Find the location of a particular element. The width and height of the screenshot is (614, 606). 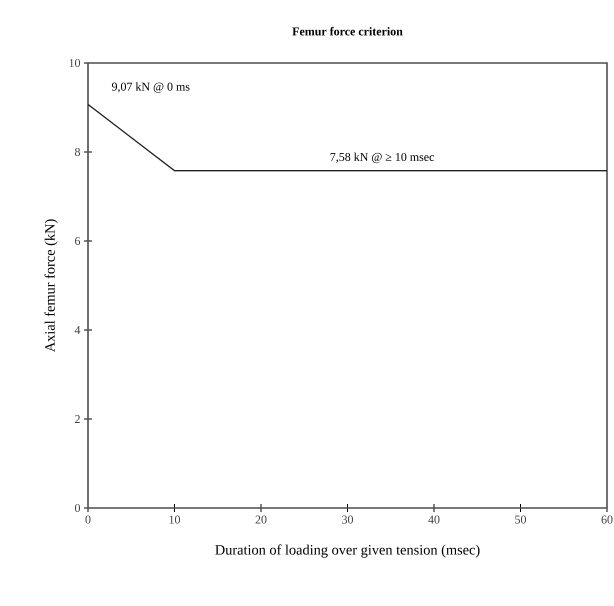

x-axis-title: Duration of loading over given tension (msec) is located at coordinates (347, 551).